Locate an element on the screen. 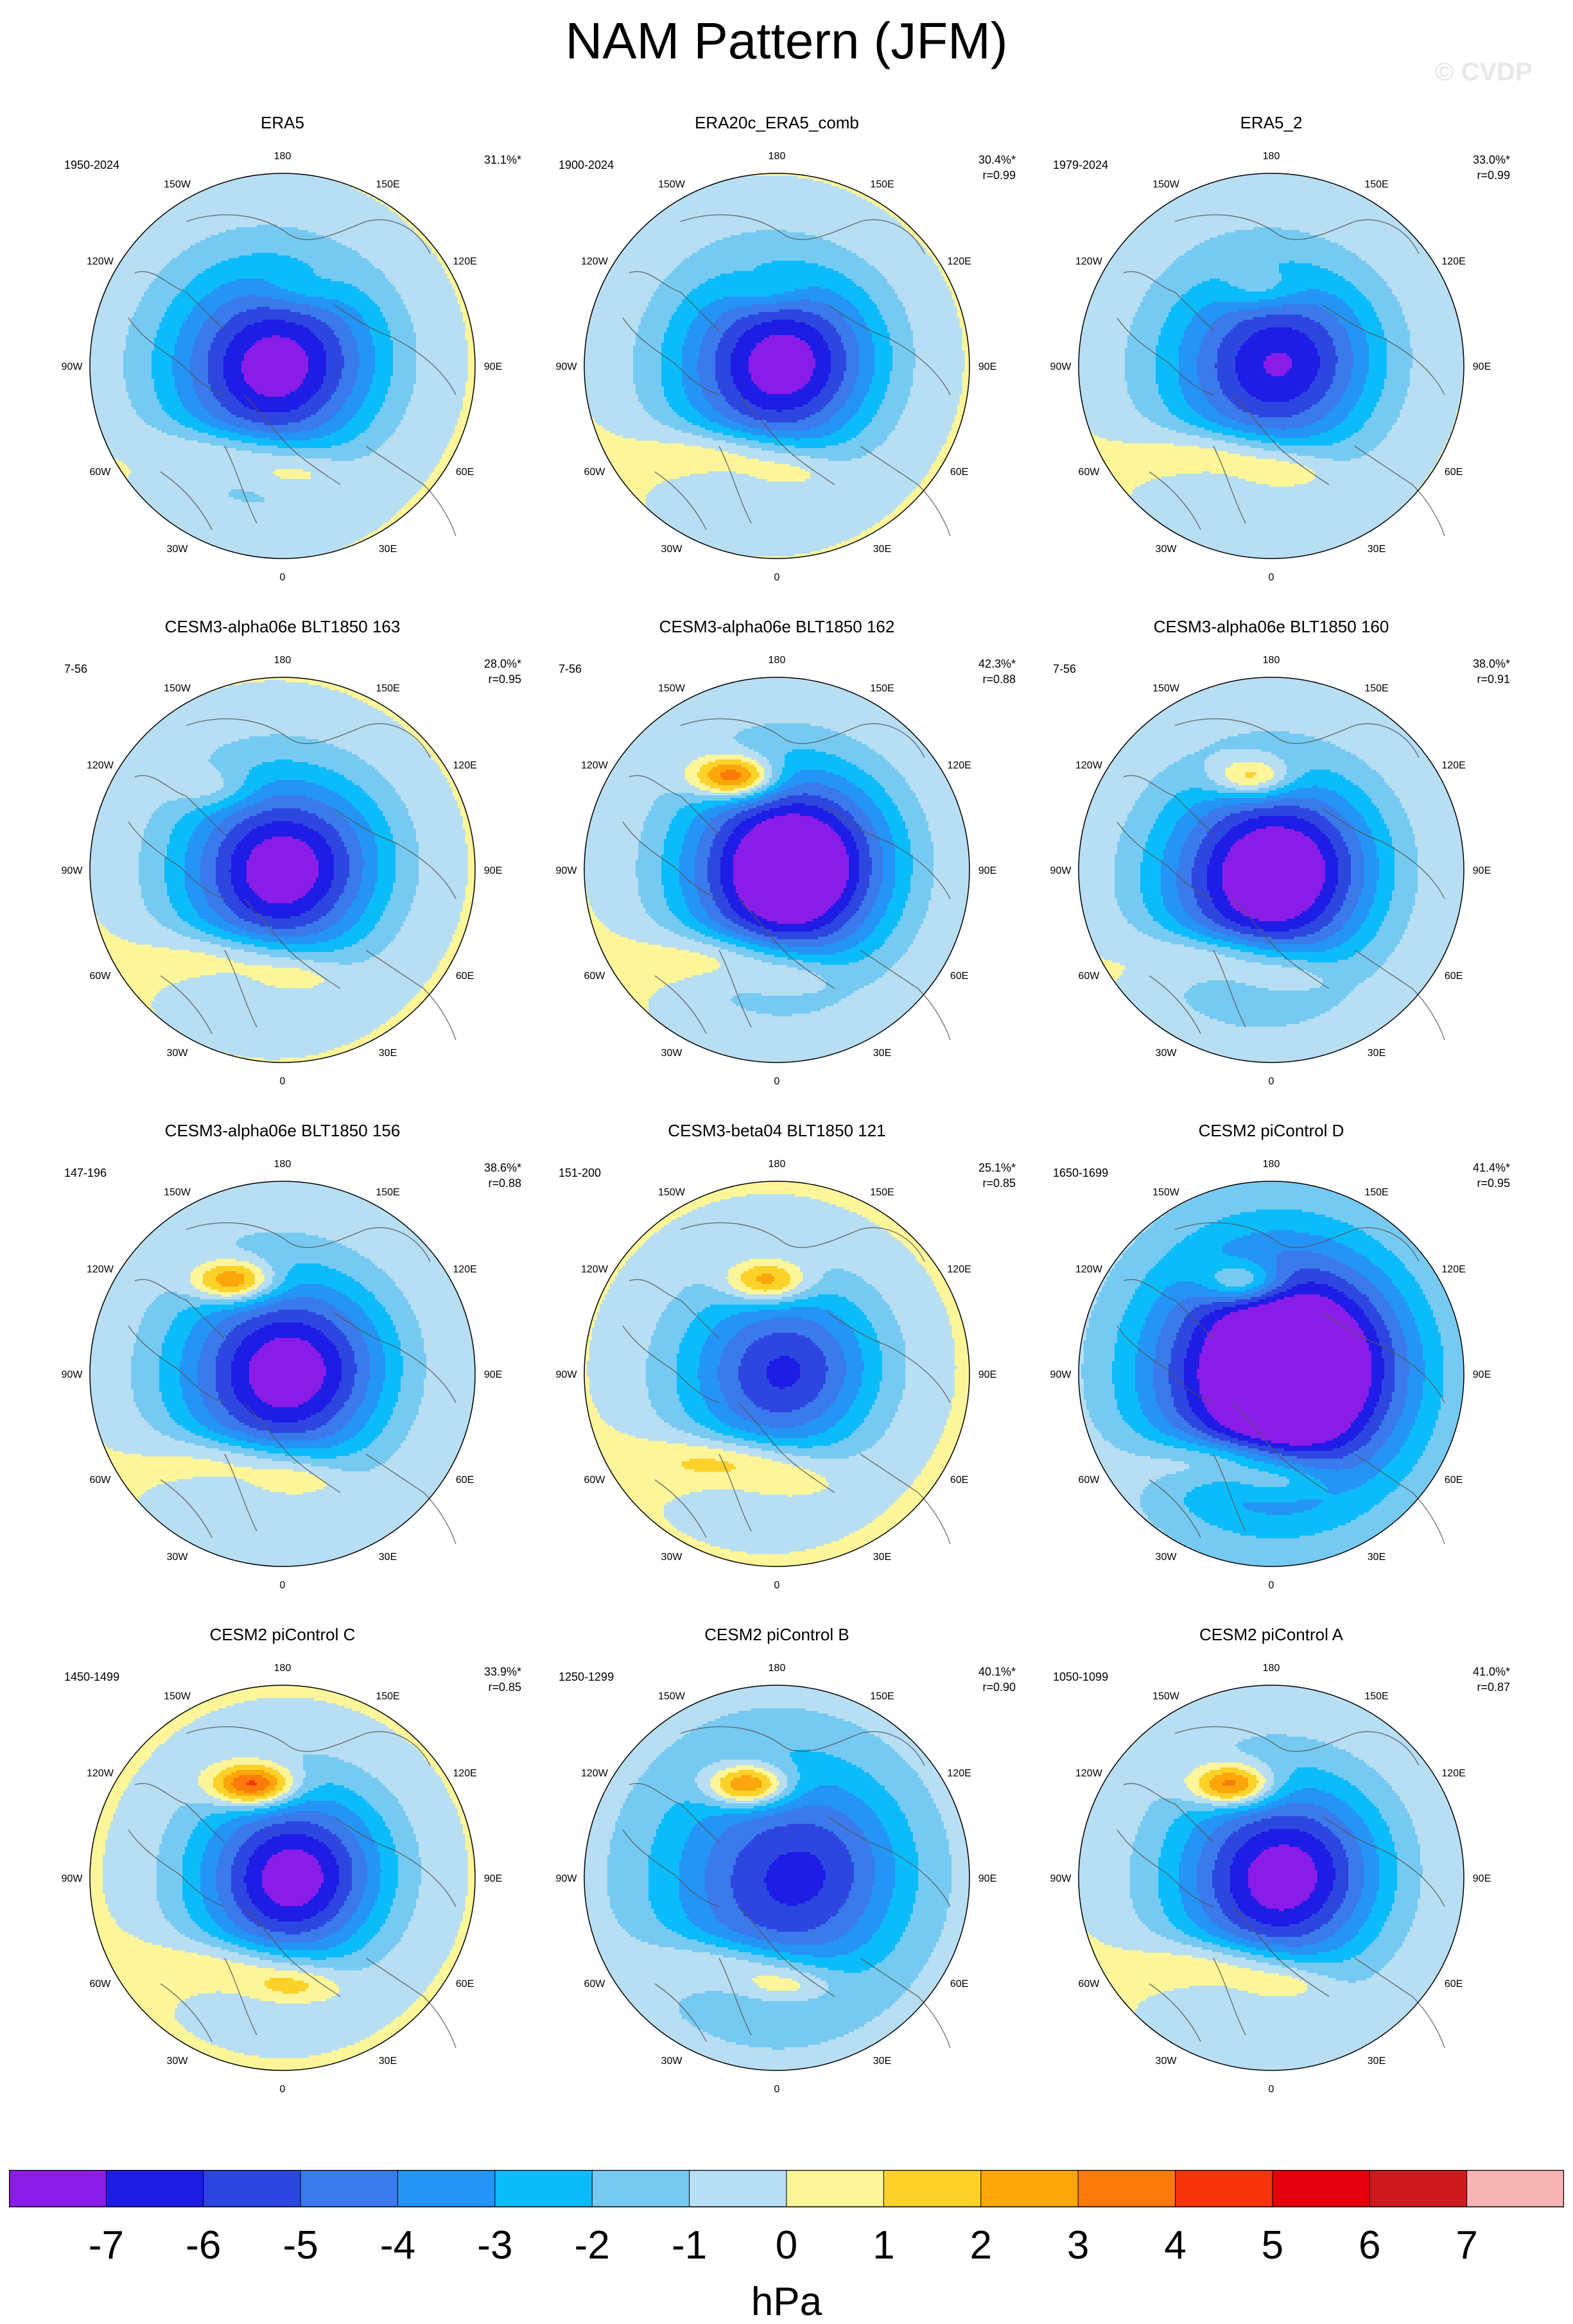 This screenshot has height=2324, width=1573. colorbar-tick-label: -6 is located at coordinates (204, 2245).